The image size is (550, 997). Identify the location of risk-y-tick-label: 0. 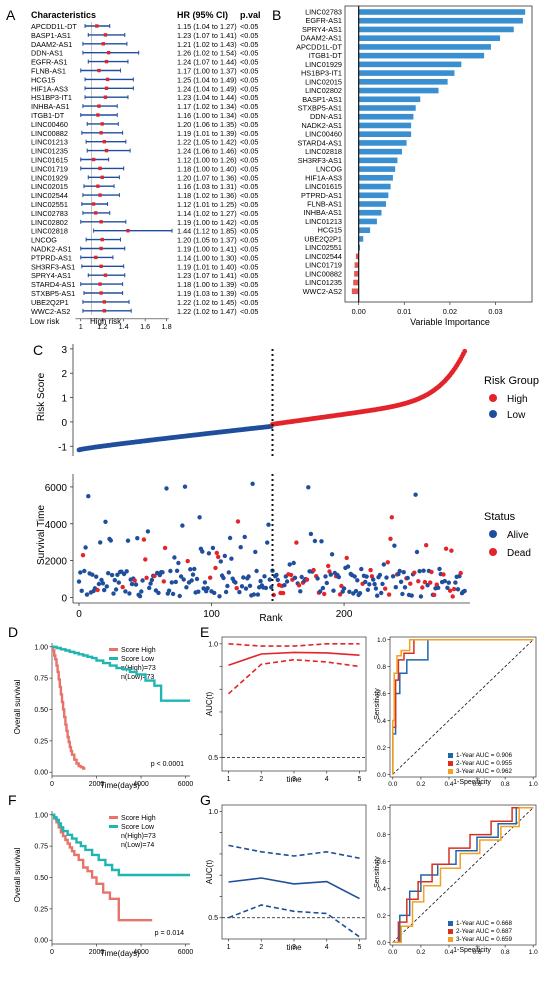
(64, 423).